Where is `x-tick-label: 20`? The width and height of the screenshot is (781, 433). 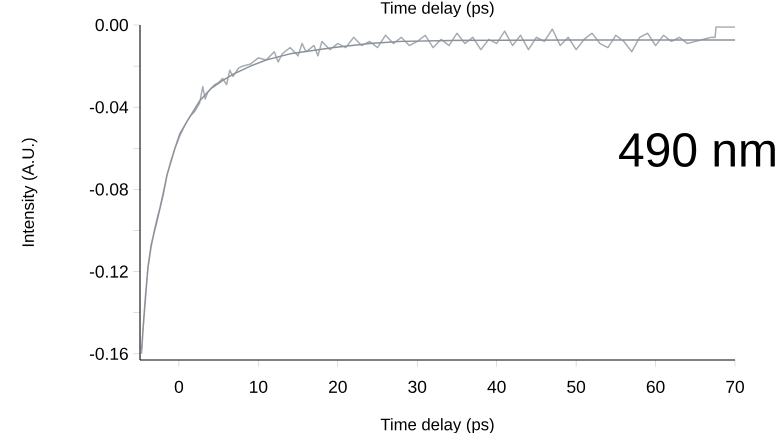
x-tick-label: 20 is located at coordinates (338, 386).